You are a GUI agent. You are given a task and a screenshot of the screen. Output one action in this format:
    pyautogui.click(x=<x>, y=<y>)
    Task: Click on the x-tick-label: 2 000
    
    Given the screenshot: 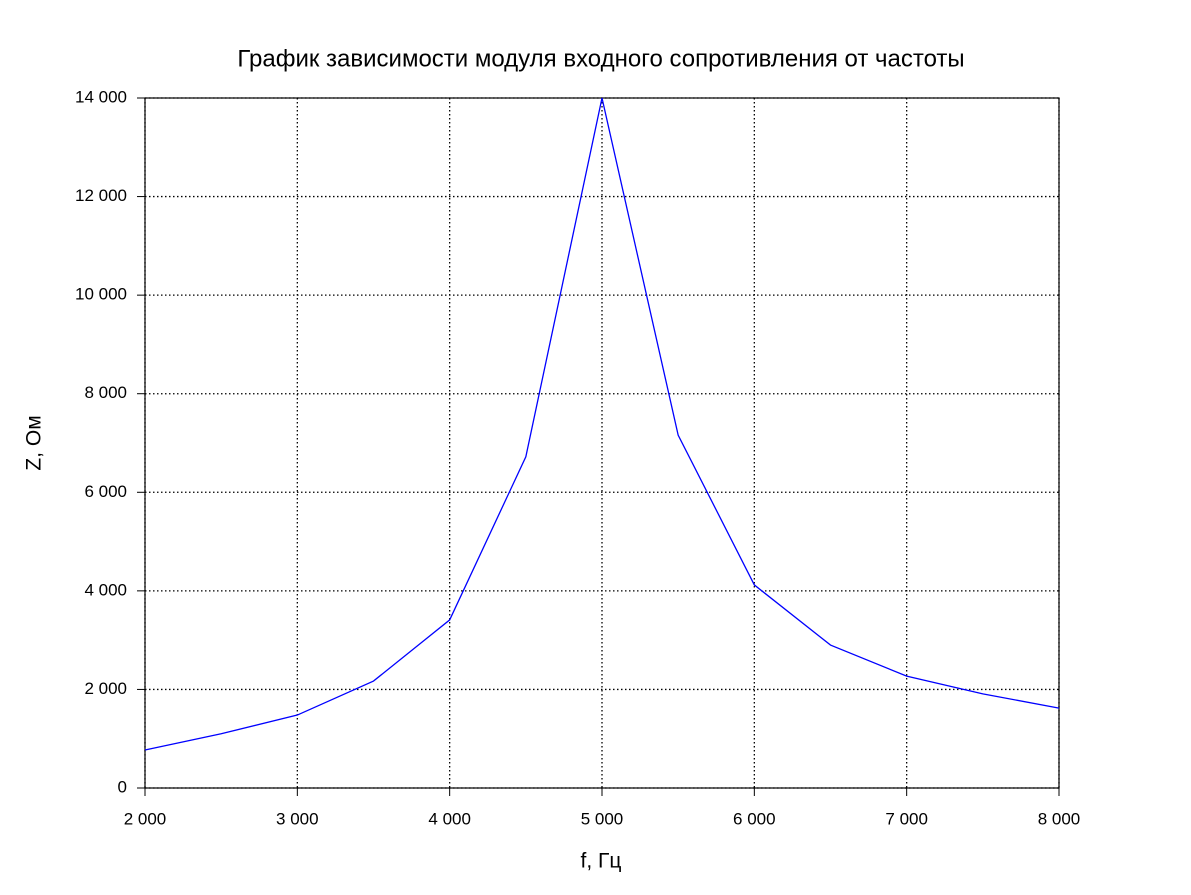 What is the action you would take?
    pyautogui.click(x=145, y=818)
    